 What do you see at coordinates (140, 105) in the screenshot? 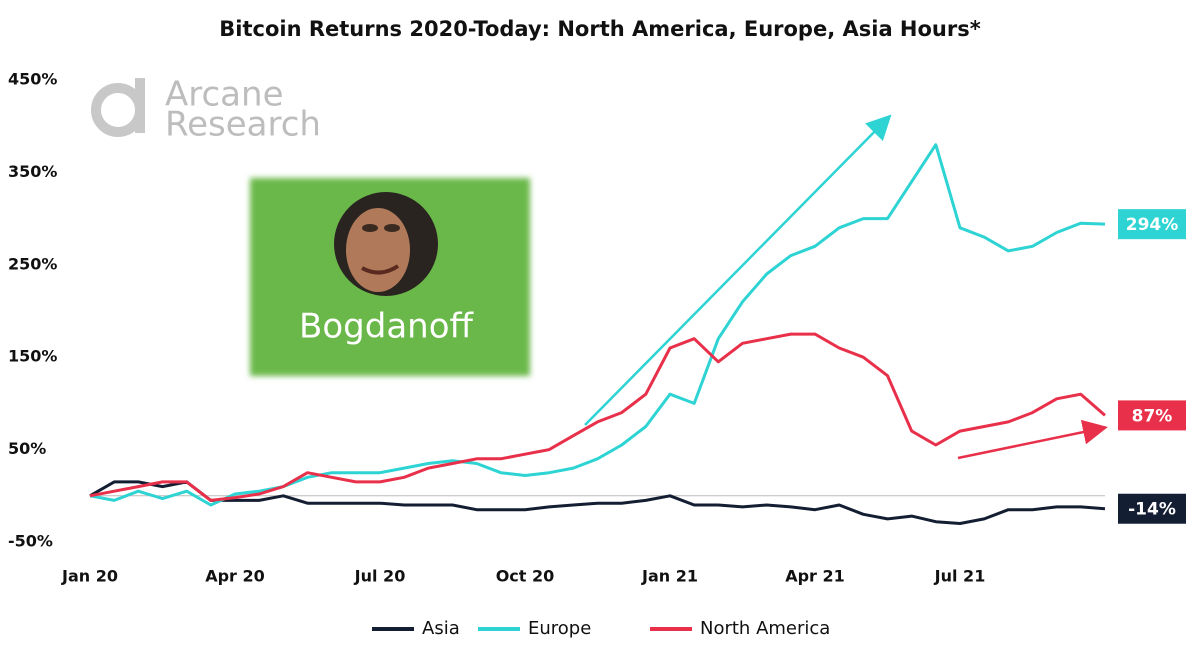
I see `logo-bar` at bounding box center [140, 105].